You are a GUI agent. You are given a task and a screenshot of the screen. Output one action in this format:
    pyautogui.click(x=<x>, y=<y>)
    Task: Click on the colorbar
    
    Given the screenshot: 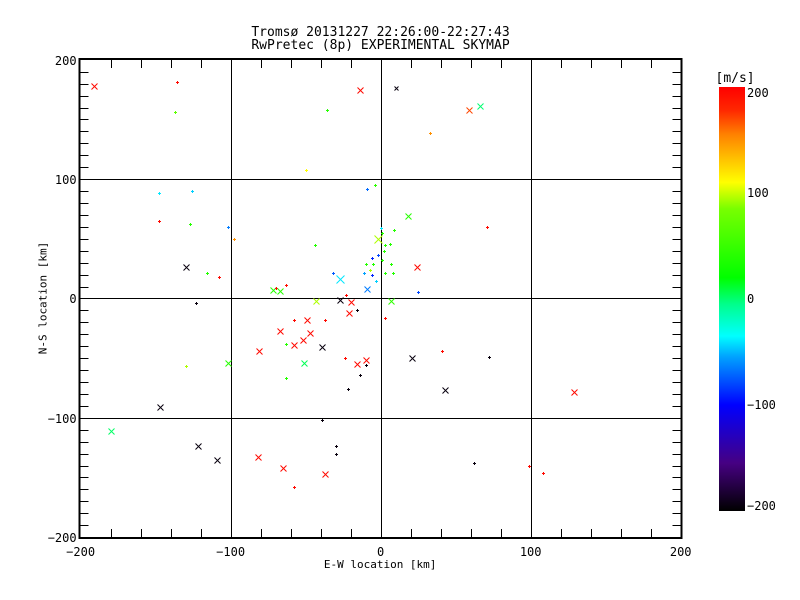 What is the action you would take?
    pyautogui.click(x=732, y=299)
    